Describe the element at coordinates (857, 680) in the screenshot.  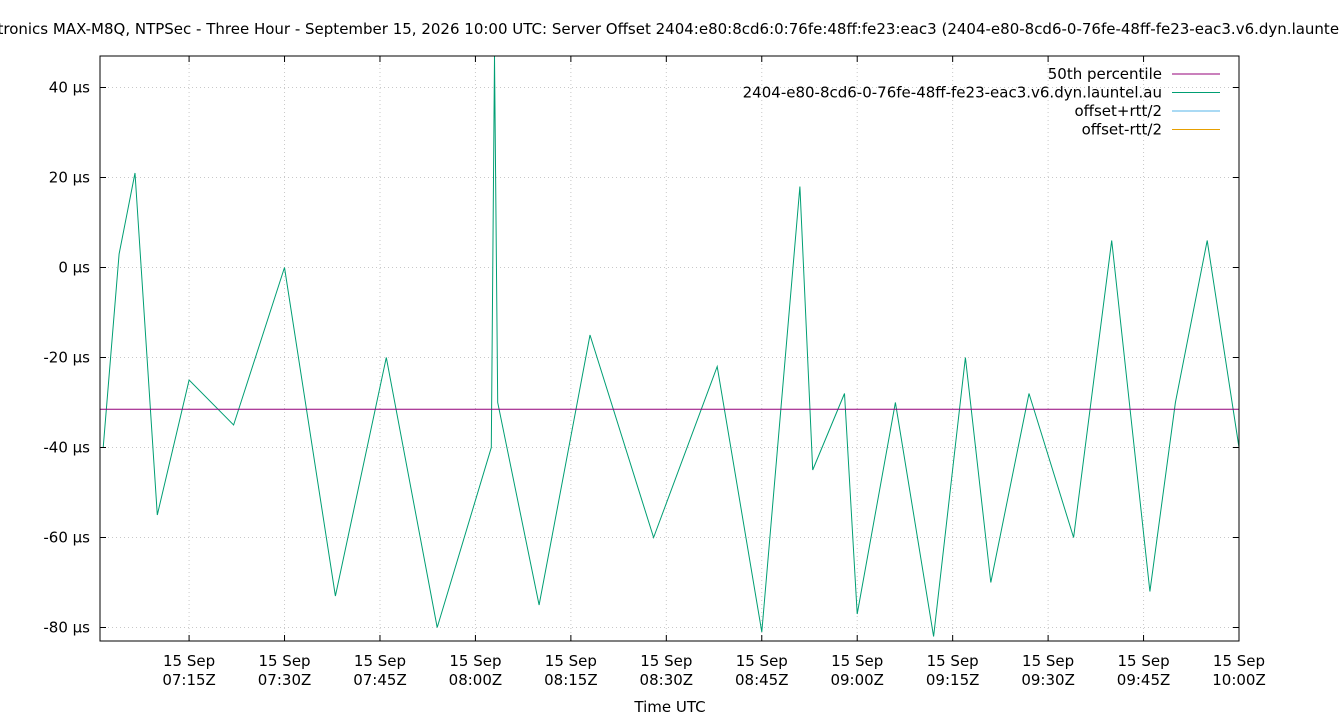
I see `x-tick-label-time: 09:00Z` at that location.